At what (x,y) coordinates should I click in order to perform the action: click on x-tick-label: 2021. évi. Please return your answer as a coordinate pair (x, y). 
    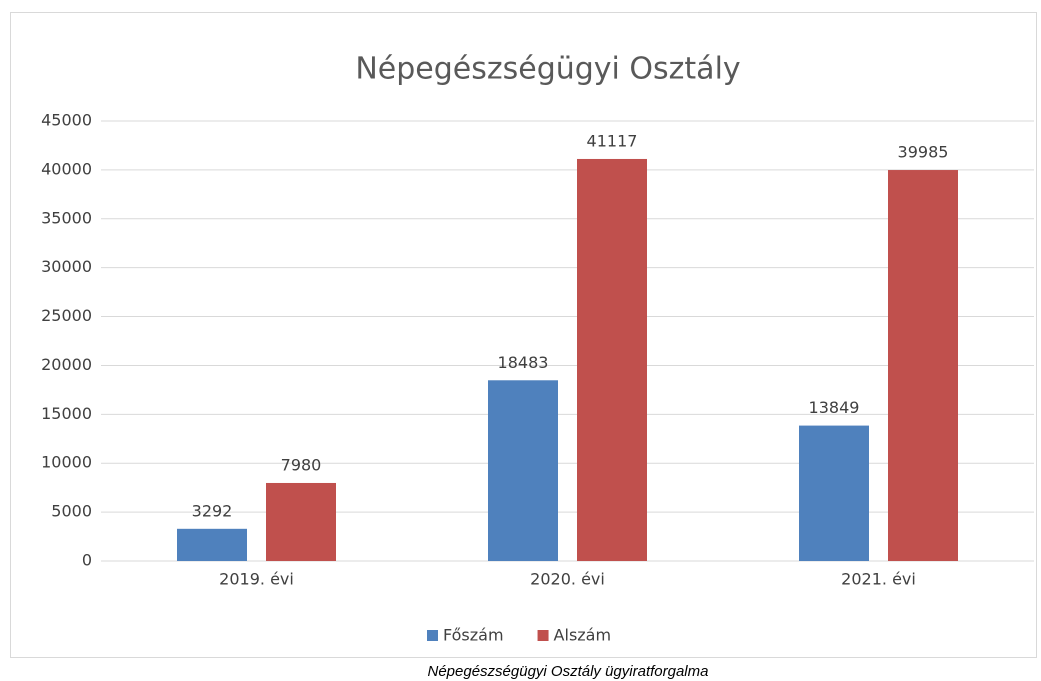
    Looking at the image, I should click on (878, 579).